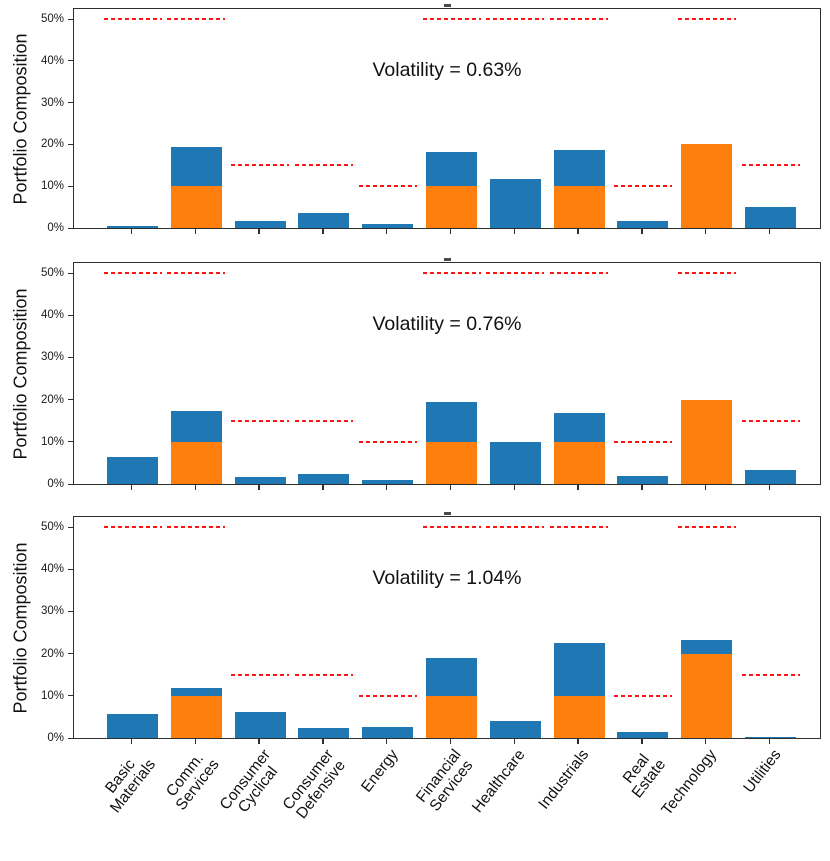  What do you see at coordinates (192, 782) in the screenshot?
I see `x-axis-category-label: Comm. Services` at bounding box center [192, 782].